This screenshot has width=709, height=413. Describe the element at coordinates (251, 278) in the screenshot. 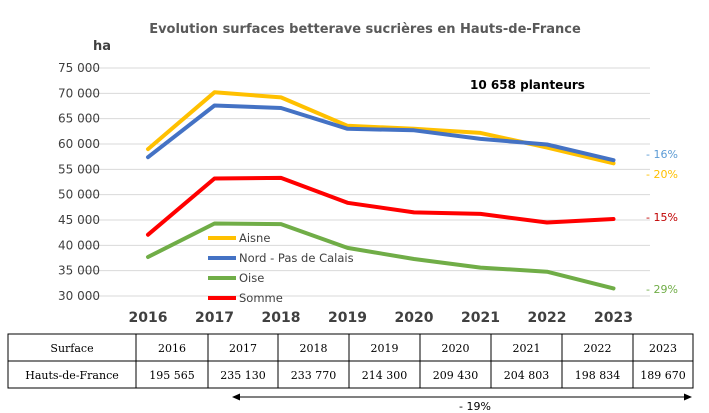

I see `legend-label: Oise` at that location.